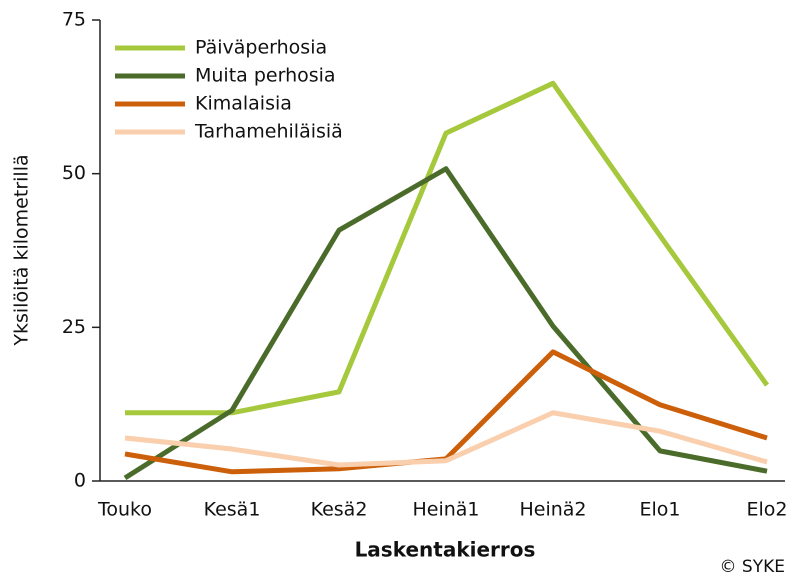 Image resolution: width=795 pixels, height=577 pixels. I want to click on y-tick-label: 50, so click(74, 173).